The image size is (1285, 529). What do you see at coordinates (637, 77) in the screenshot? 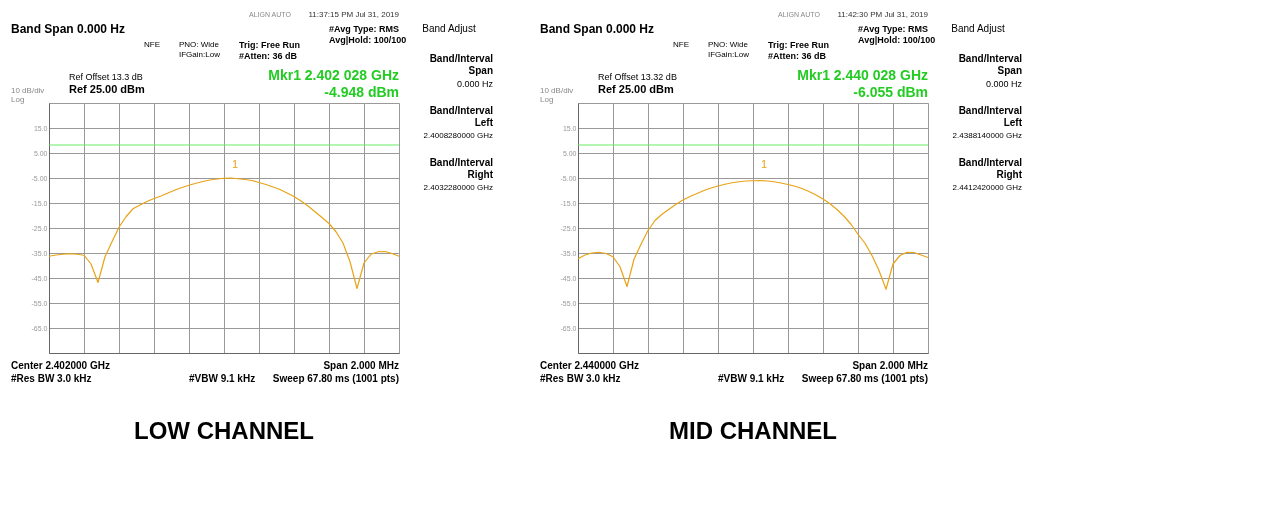
I see `text: Ref Offset 13.32 dB` at bounding box center [637, 77].